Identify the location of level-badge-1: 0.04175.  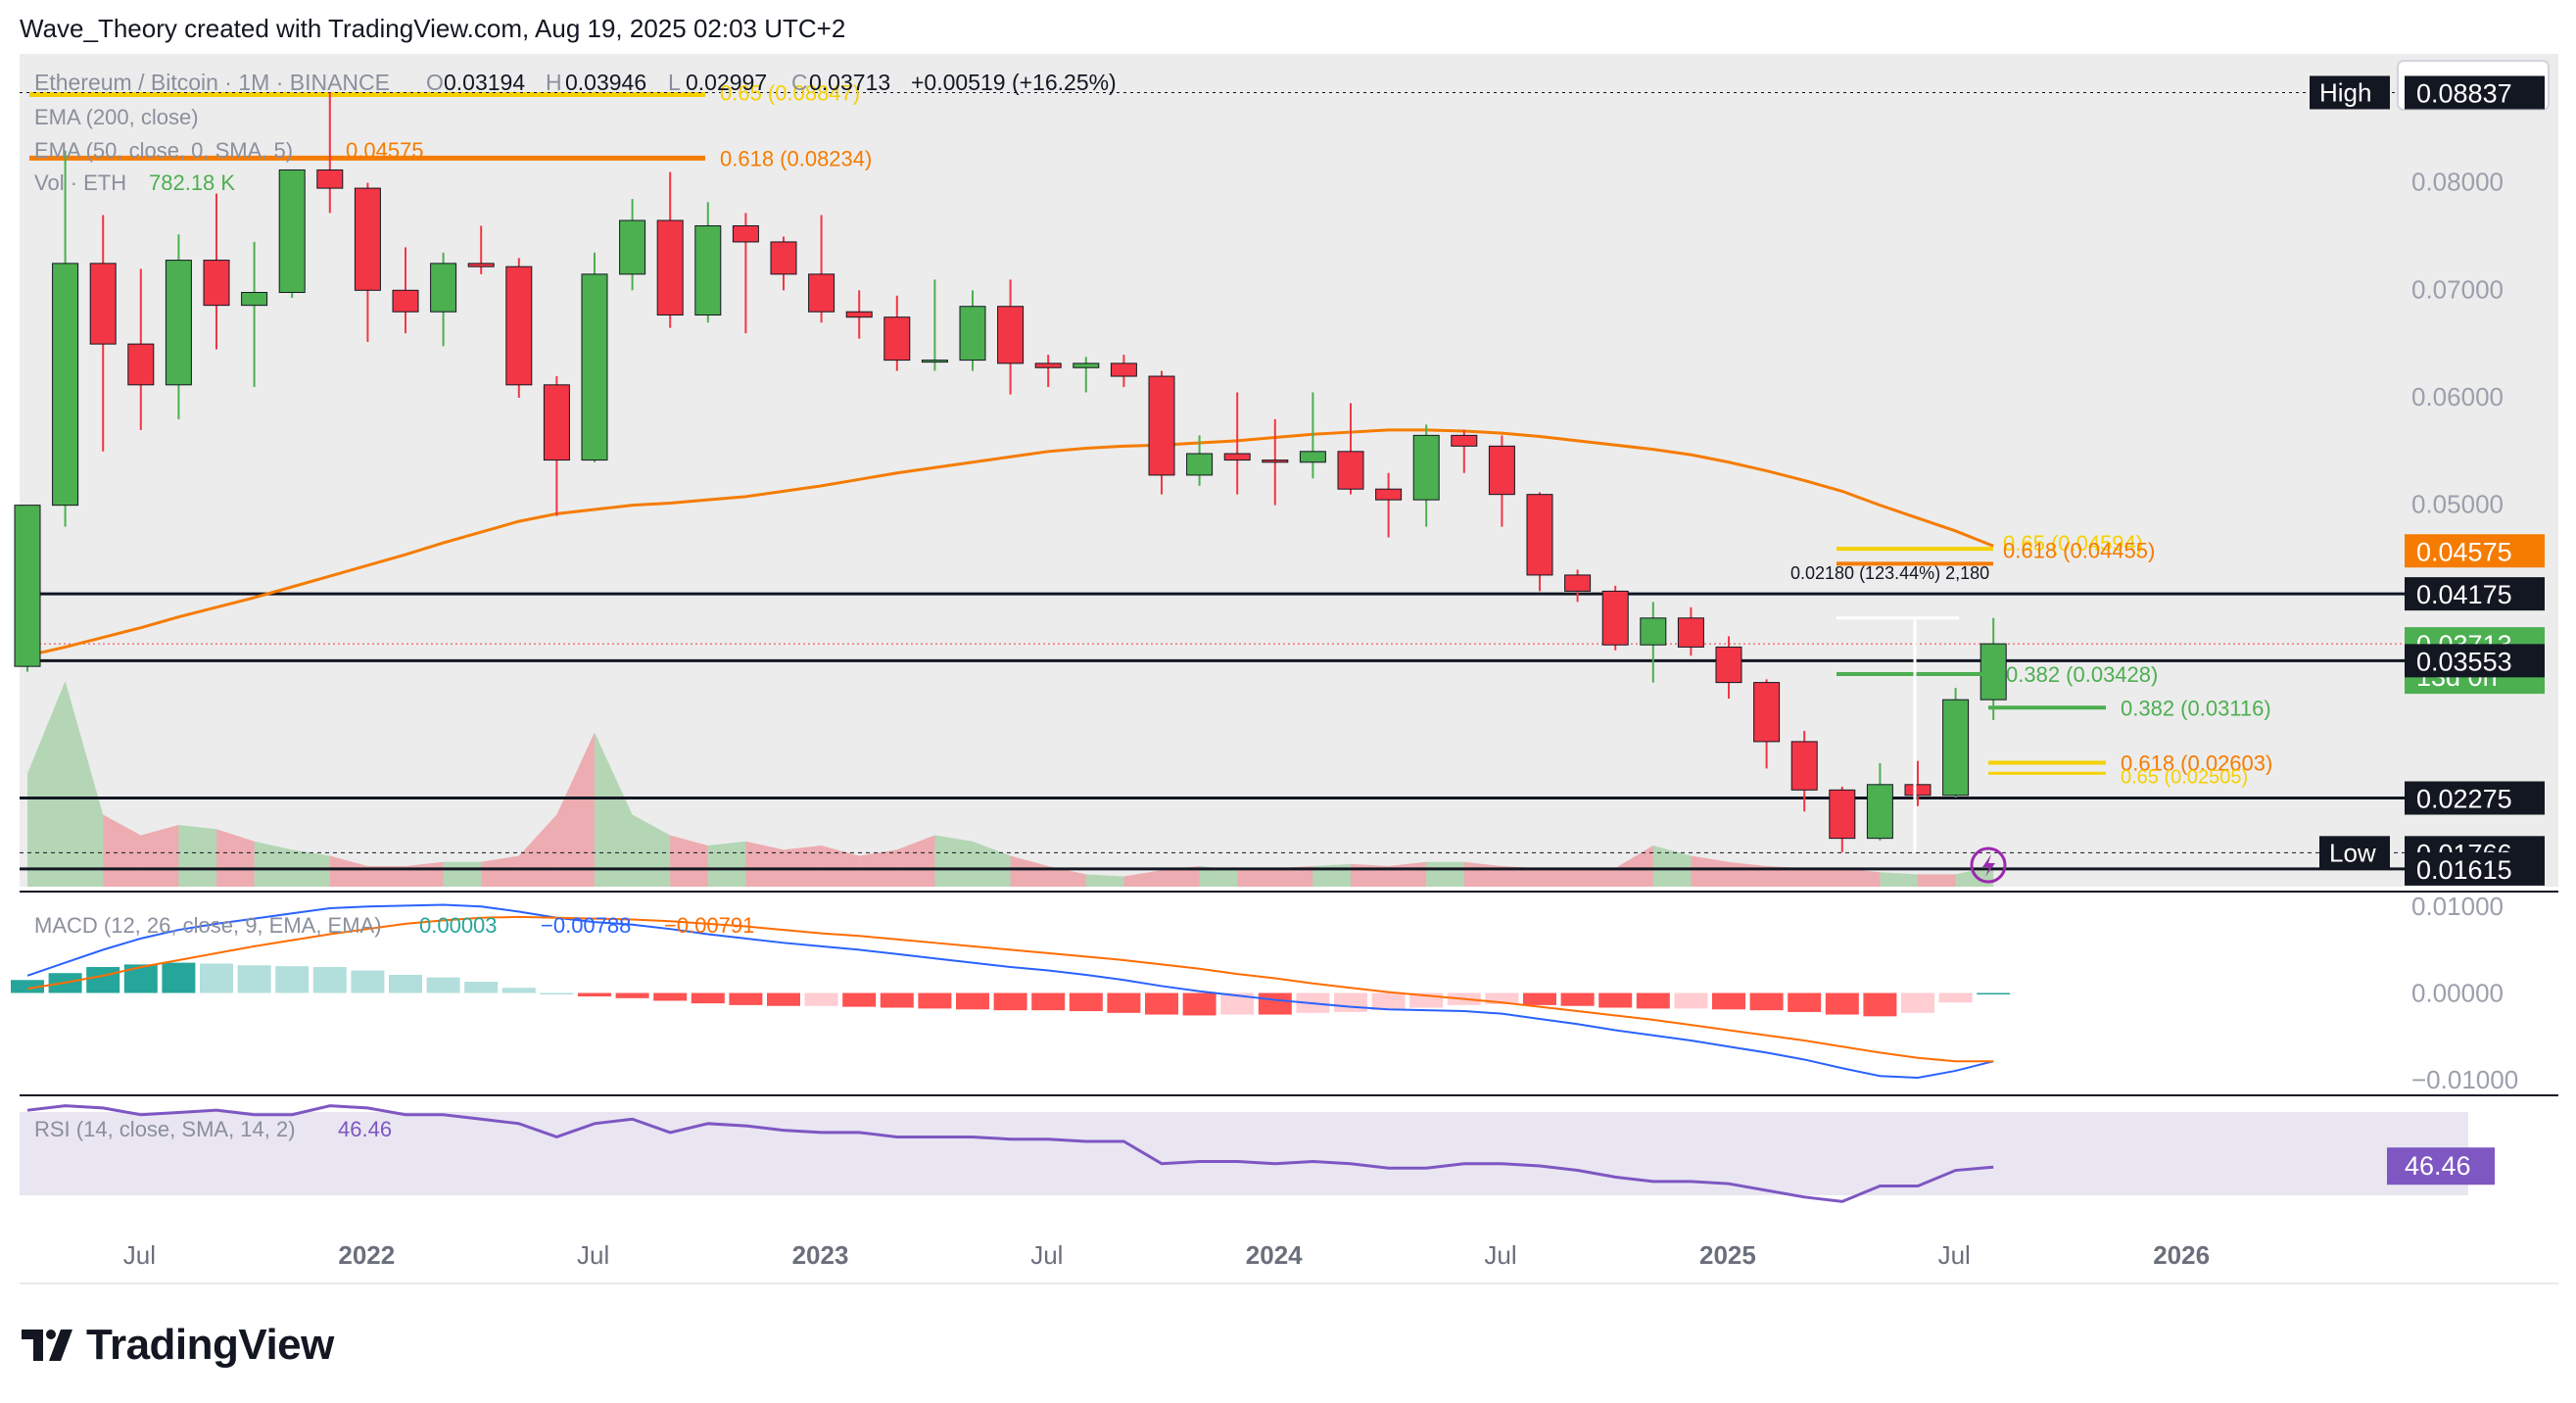
(2464, 594).